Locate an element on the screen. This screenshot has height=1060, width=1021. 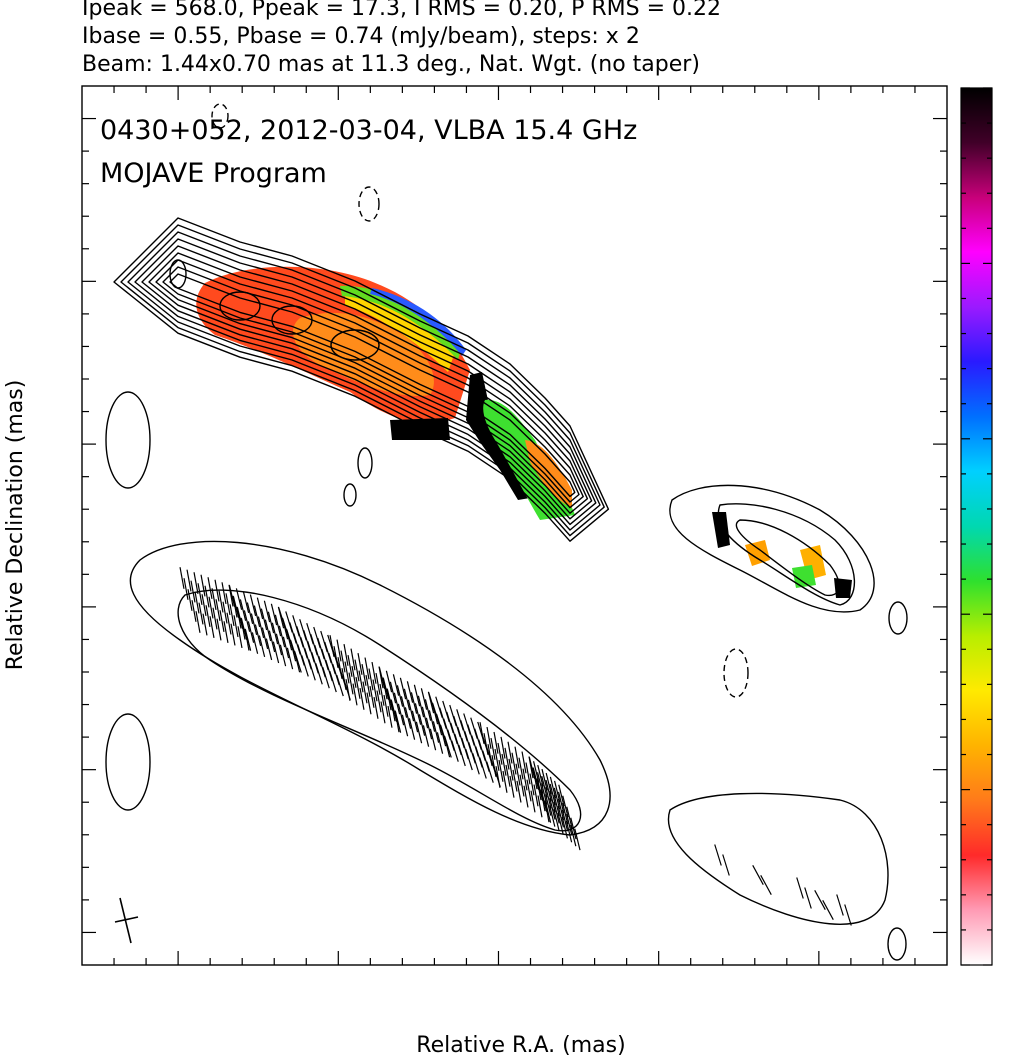
map-title: 0430+052, 2012-03-04, VLBA 15.4 GHz is located at coordinates (368, 130).